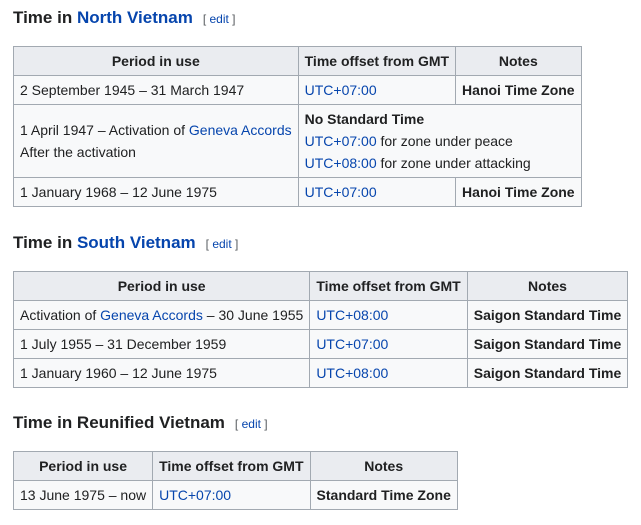 Image resolution: width=641 pixels, height=525 pixels. Describe the element at coordinates (161, 344) in the screenshot. I see `period-cell: 1 July 1955 – 31 December 1959` at that location.